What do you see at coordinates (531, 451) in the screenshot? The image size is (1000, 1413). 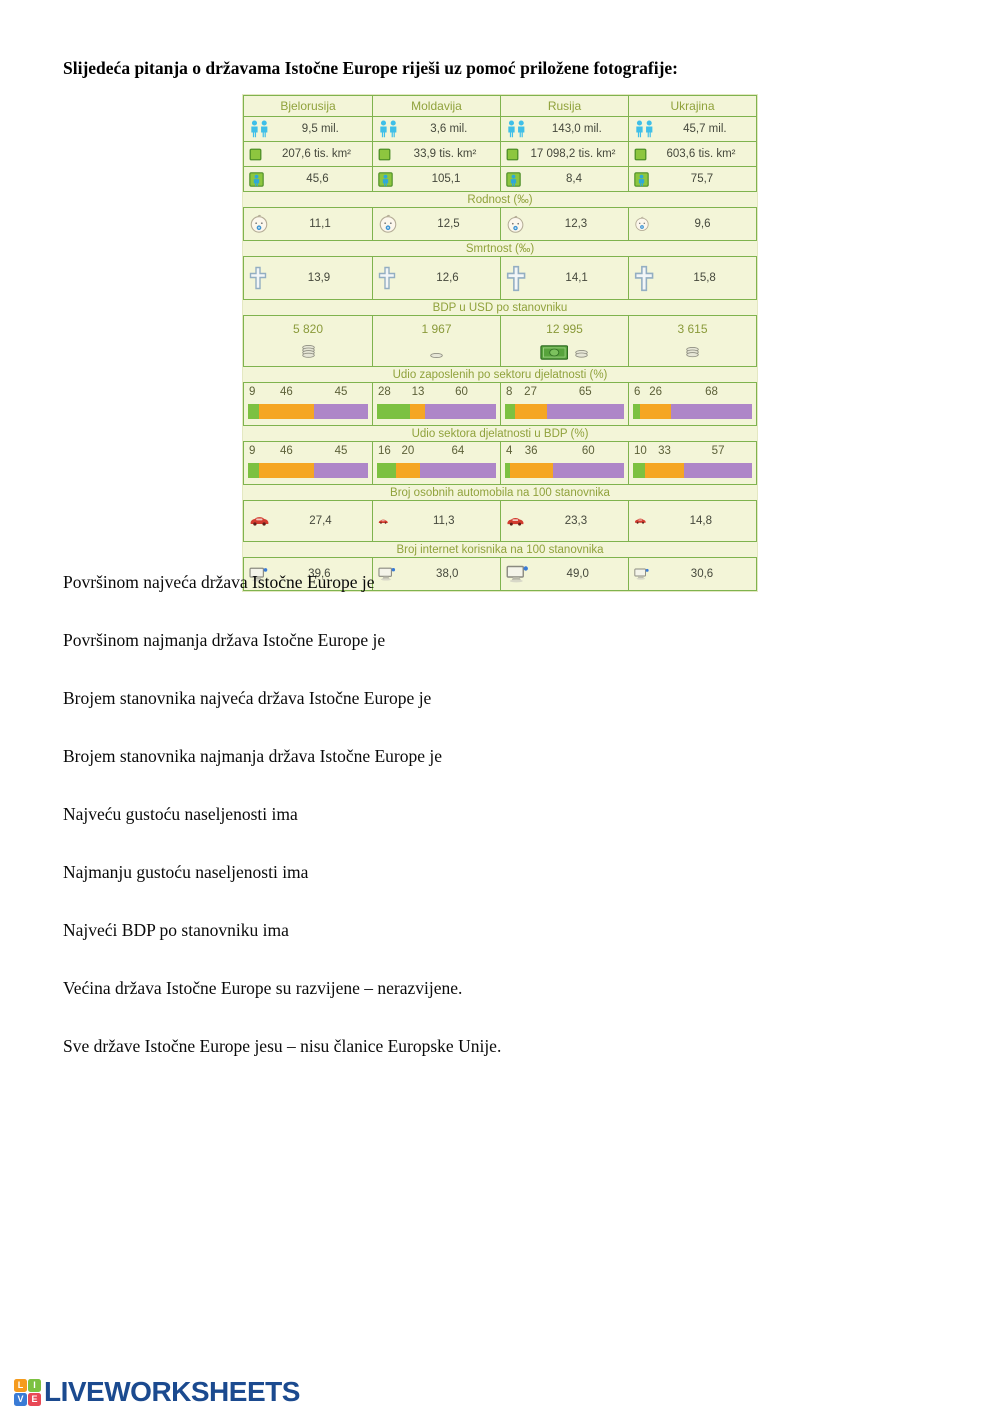 I see `sector-value: 36` at bounding box center [531, 451].